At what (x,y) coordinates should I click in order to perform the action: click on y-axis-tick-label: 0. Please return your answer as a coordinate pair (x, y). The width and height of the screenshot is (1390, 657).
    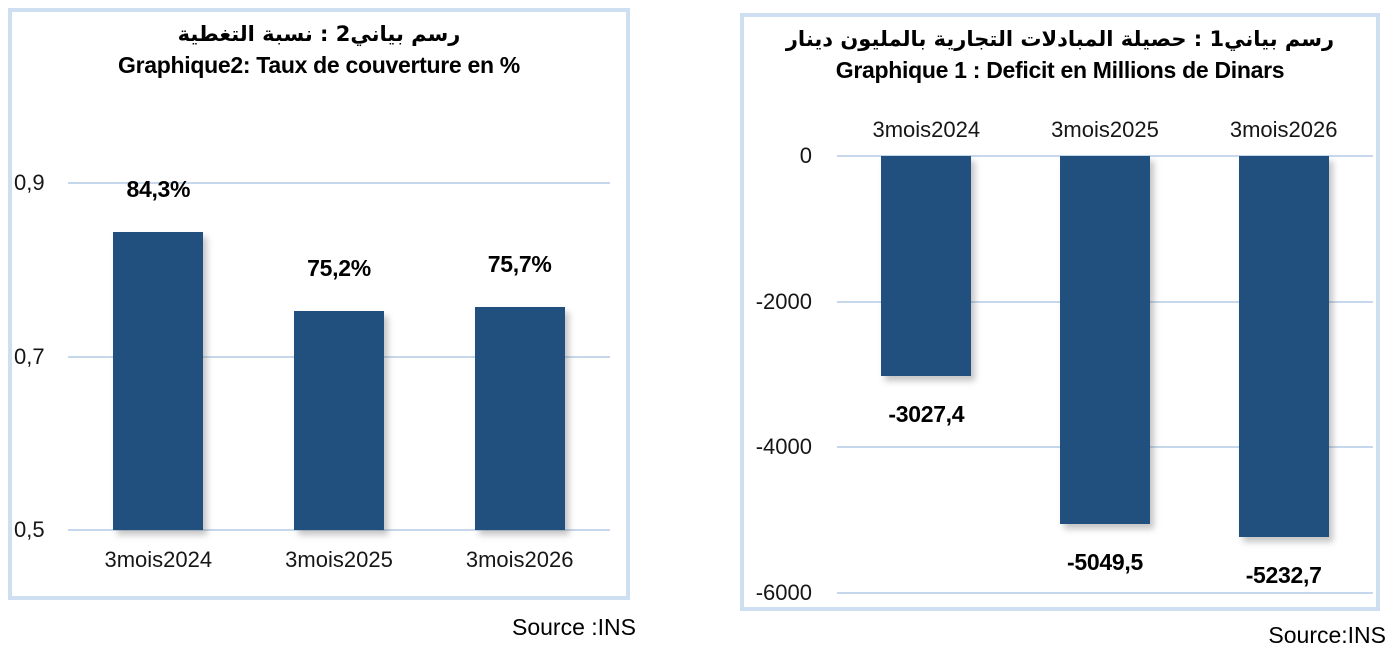
    Looking at the image, I should click on (805, 155).